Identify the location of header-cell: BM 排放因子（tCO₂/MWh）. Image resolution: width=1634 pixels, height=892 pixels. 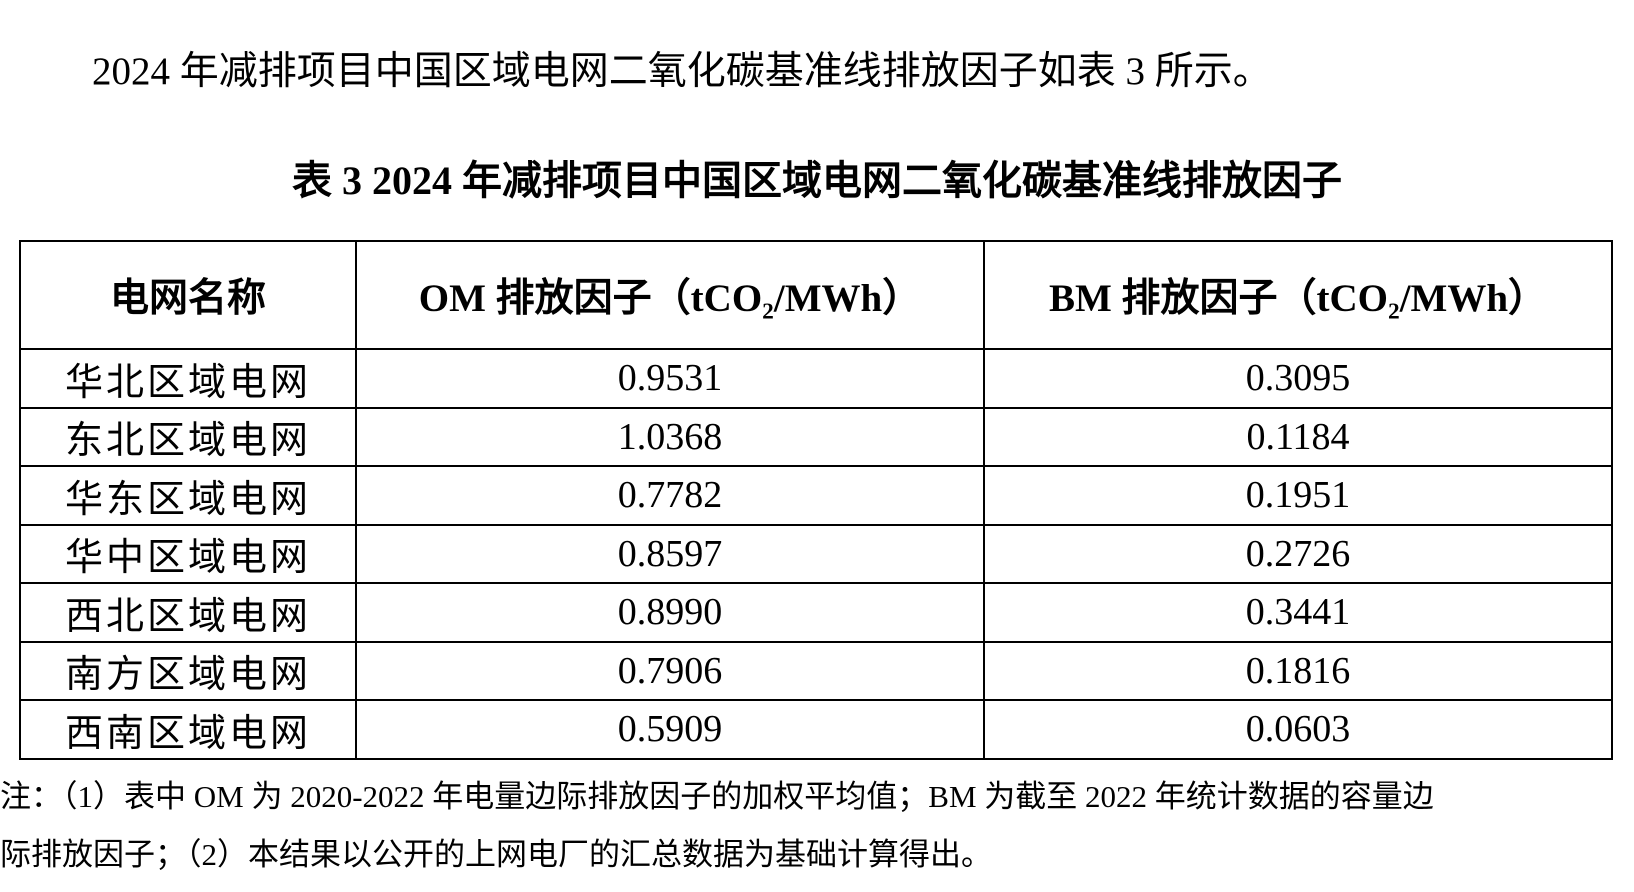
(1298, 295).